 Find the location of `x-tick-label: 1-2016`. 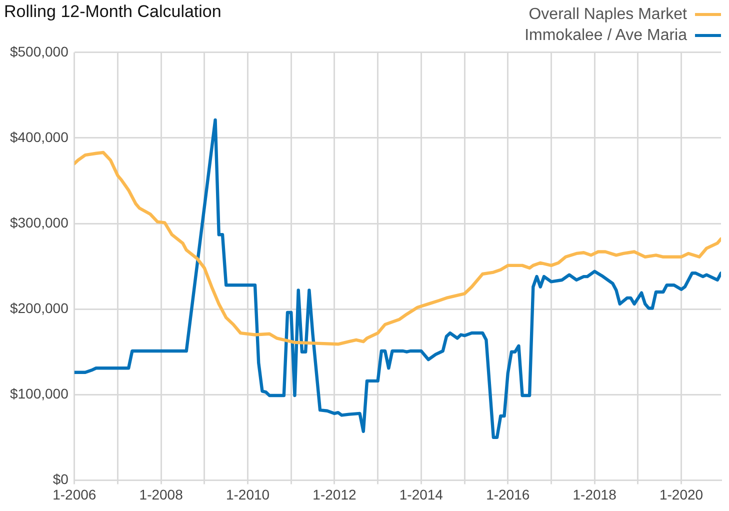

x-tick-label: 1-2016 is located at coordinates (508, 494).